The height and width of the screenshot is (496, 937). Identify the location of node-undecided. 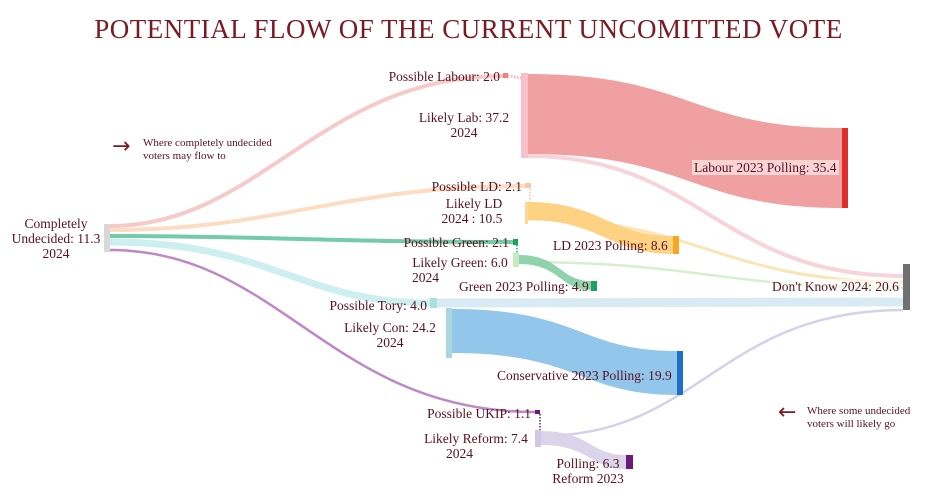
(107, 238).